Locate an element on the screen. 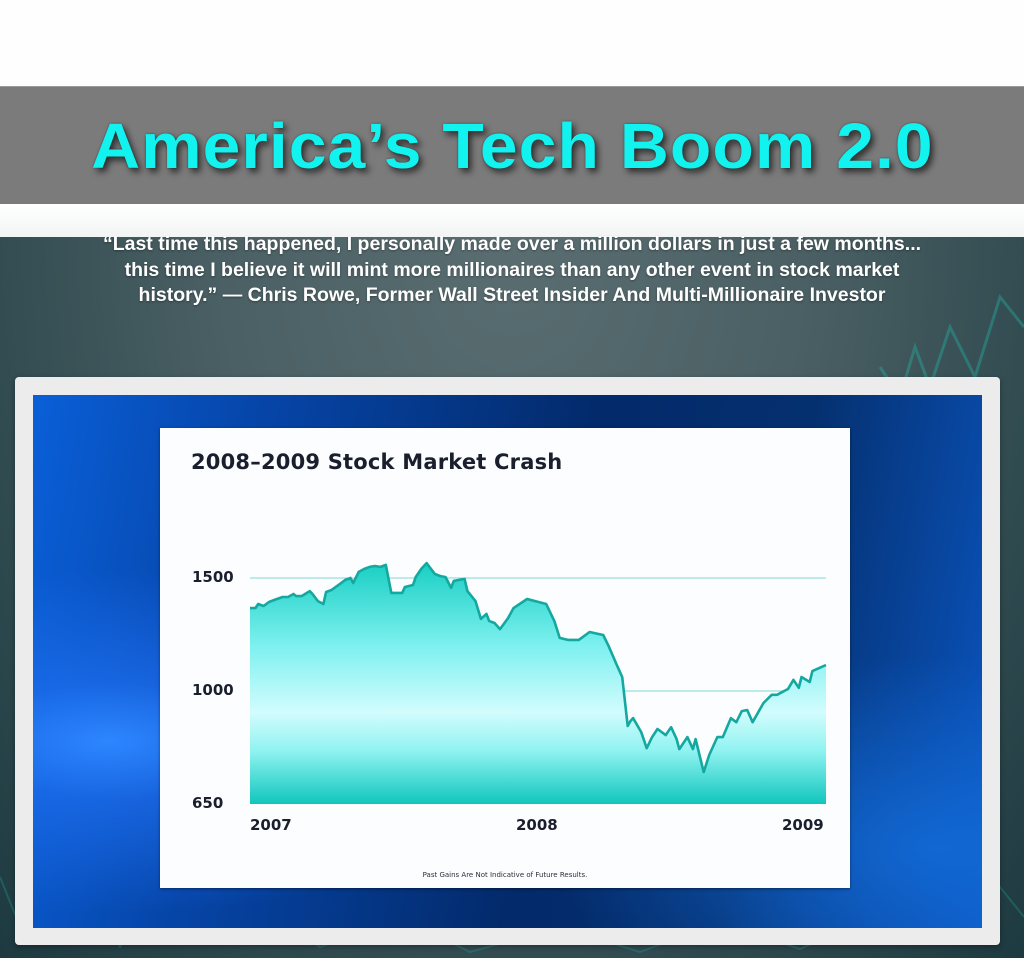 The image size is (1024, 958). y-tick-label: 1500 is located at coordinates (213, 577).